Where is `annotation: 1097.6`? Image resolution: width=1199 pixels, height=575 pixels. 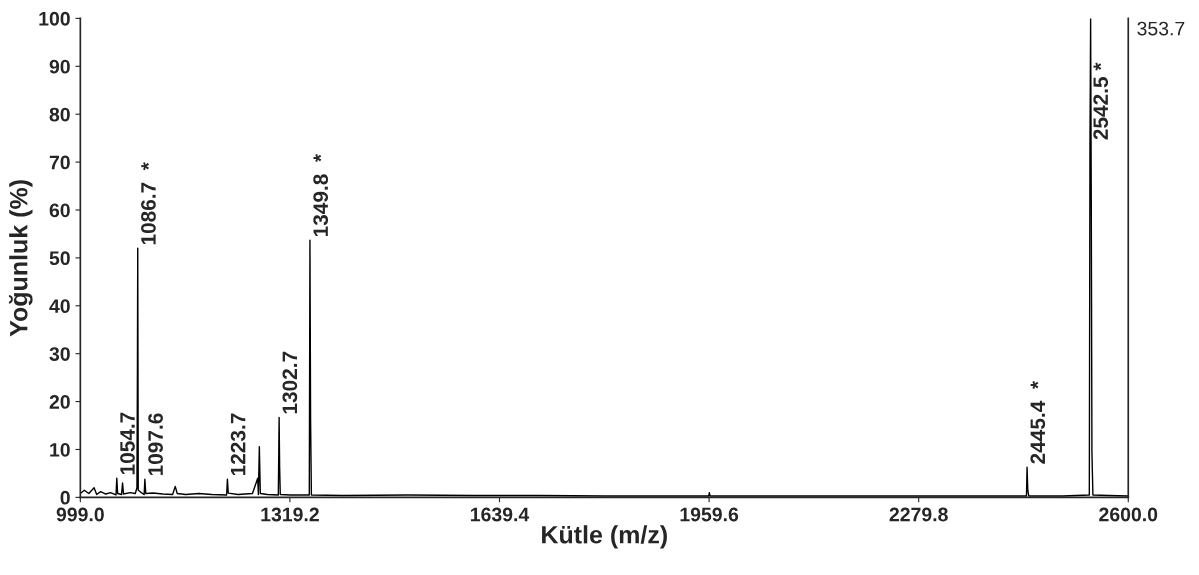 annotation: 1097.6 is located at coordinates (155, 444).